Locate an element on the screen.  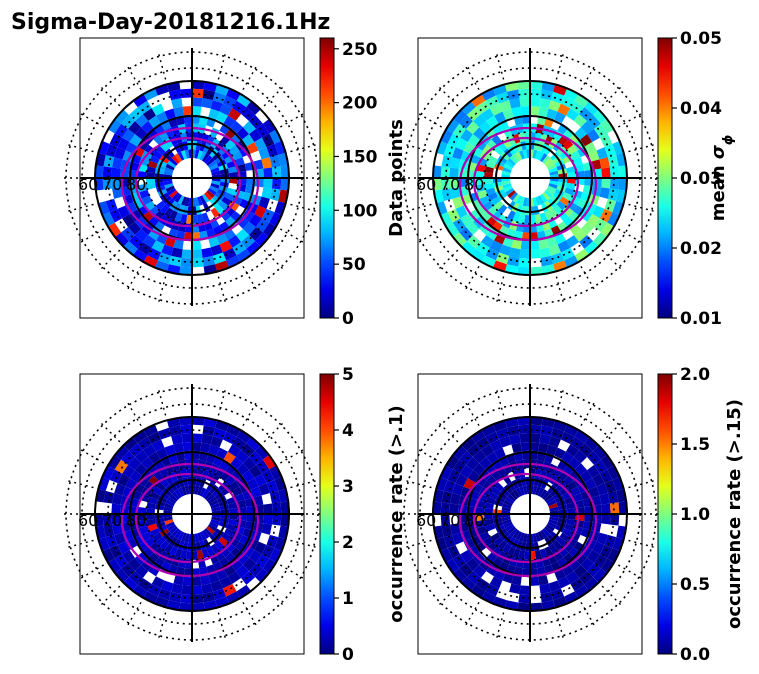
colorbar-tick-label: 100 is located at coordinates (360, 211).